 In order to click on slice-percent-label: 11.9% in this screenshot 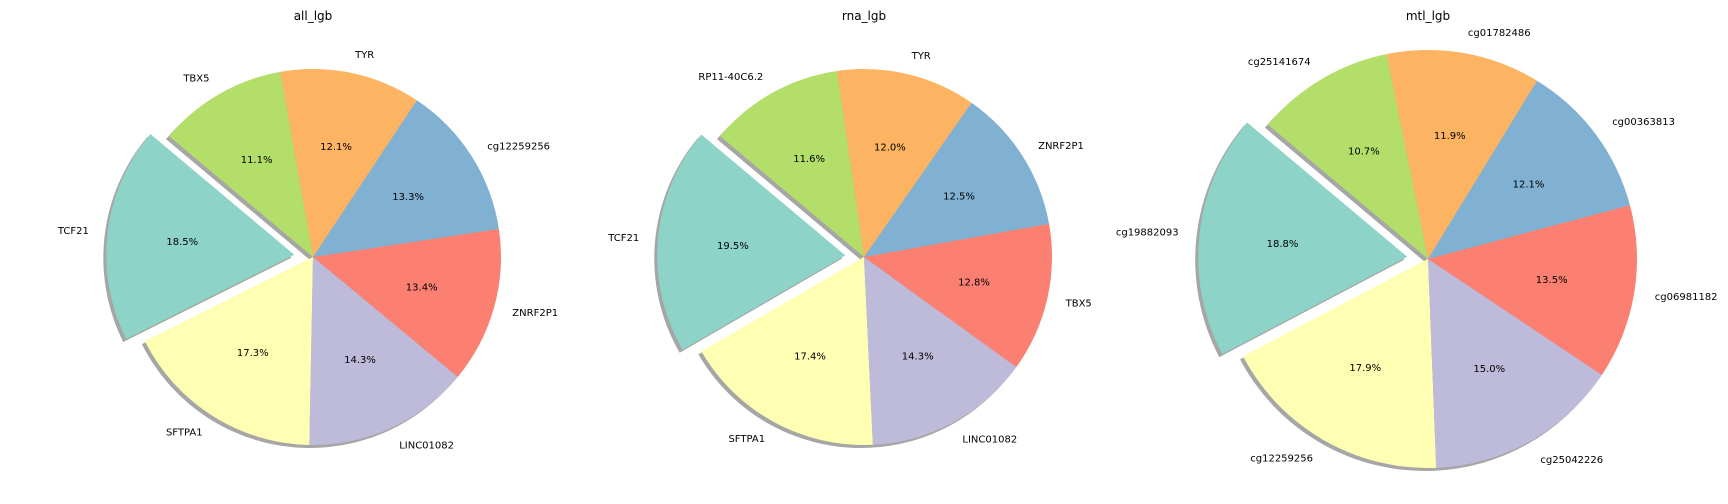, I will do `click(1450, 136)`.